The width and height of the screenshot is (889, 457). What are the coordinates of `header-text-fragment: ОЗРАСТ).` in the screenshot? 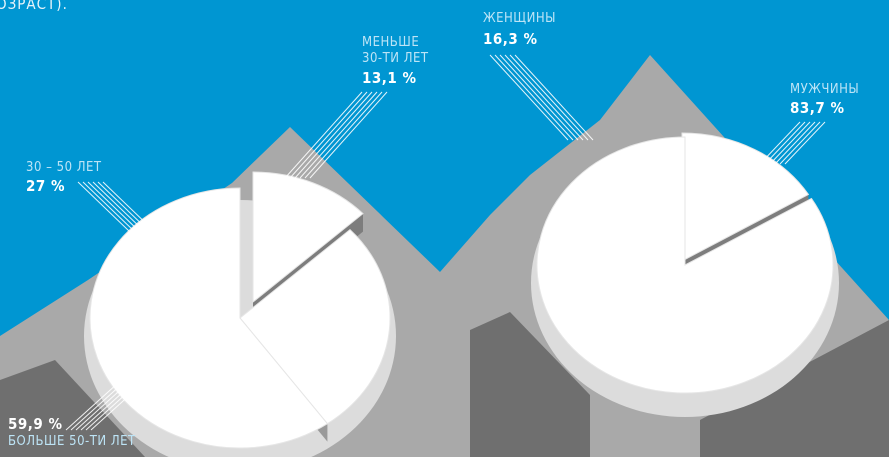 It's located at (34, 6).